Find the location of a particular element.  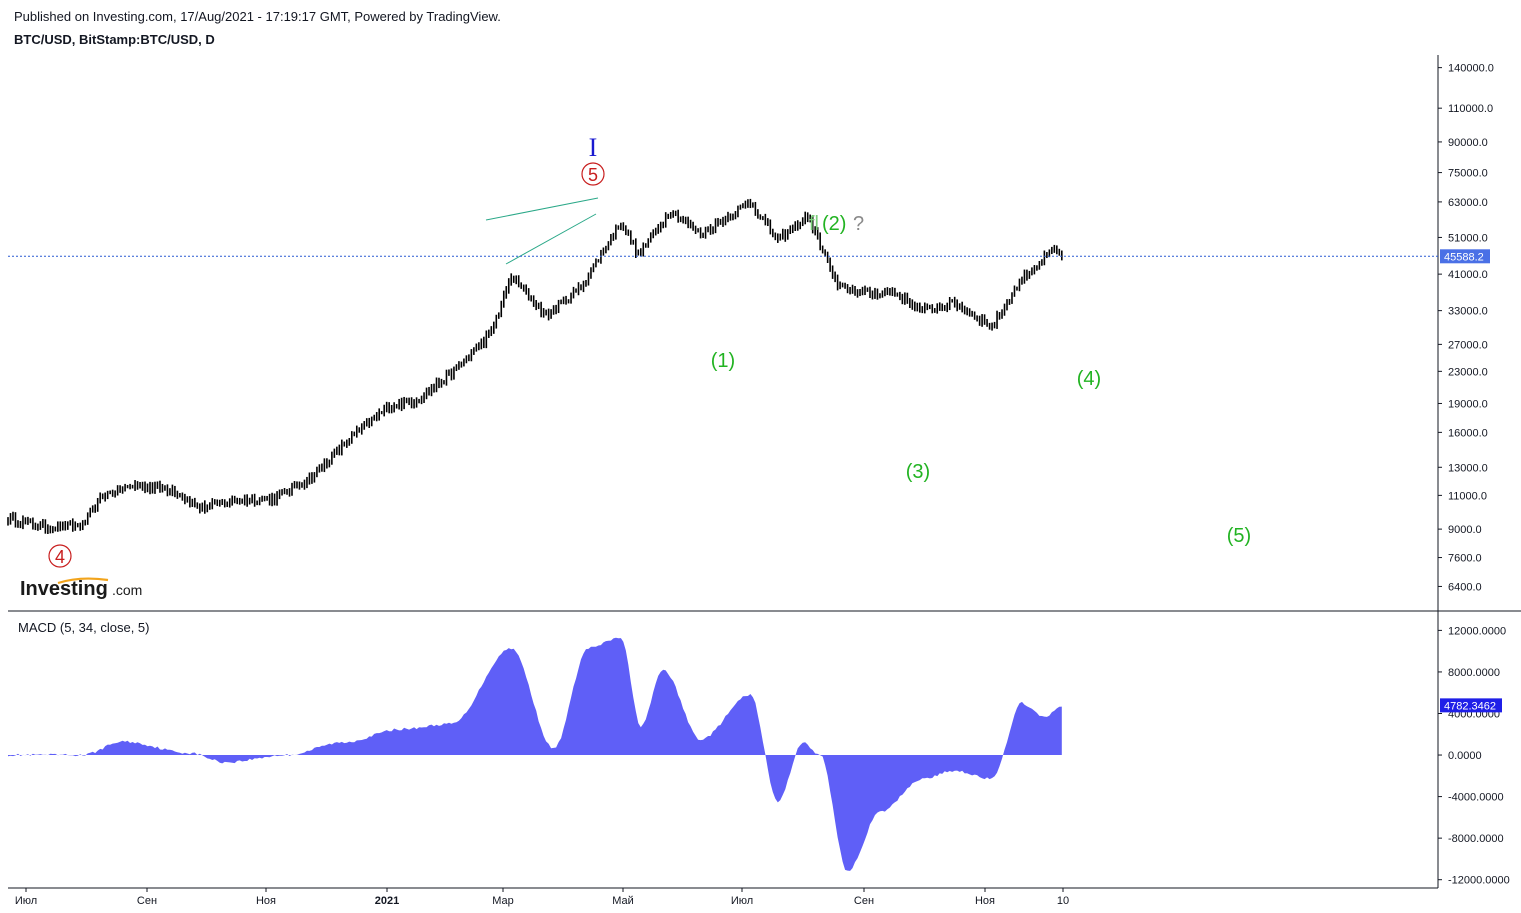

wave-2-question-label: ? is located at coordinates (858, 224).